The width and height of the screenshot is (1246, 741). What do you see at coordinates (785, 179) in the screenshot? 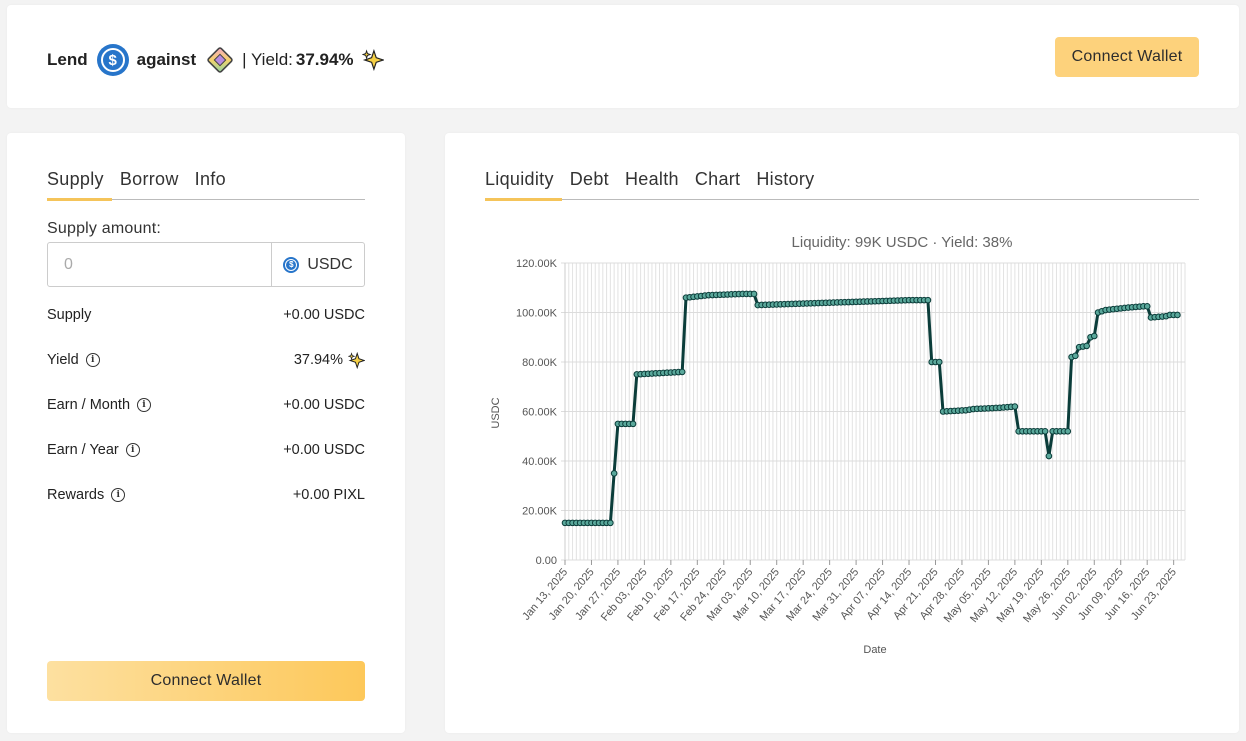
I see `tab-history: History` at bounding box center [785, 179].